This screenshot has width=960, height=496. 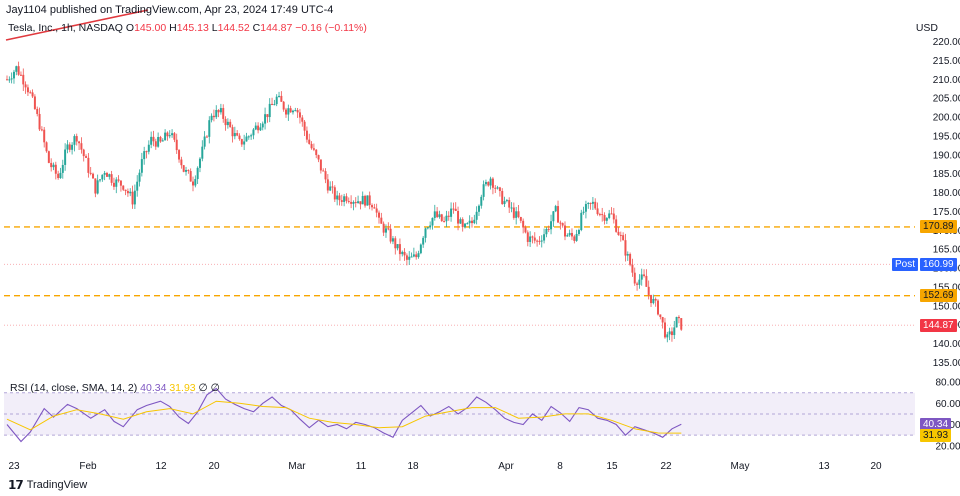 I want to click on x-tick-label: 11, so click(x=361, y=466).